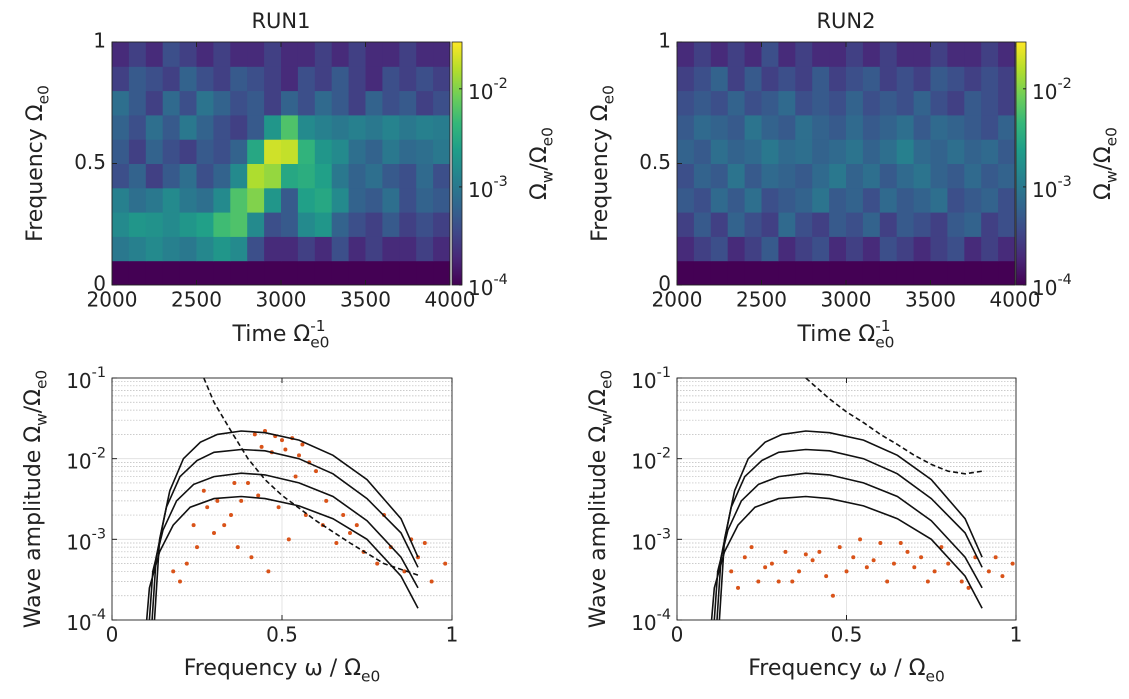 Image resolution: width=1129 pixels, height=699 pixels. What do you see at coordinates (846, 499) in the screenshot?
I see `plot-area` at bounding box center [846, 499].